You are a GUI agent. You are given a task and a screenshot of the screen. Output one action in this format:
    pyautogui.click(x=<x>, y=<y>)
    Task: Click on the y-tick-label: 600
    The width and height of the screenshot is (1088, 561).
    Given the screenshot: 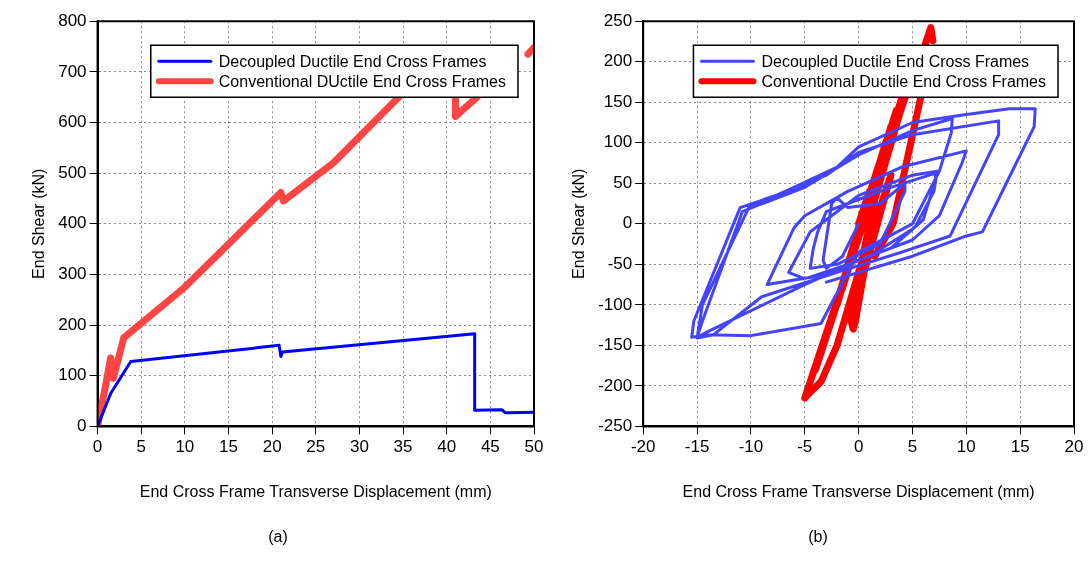 What is the action you would take?
    pyautogui.click(x=72, y=122)
    